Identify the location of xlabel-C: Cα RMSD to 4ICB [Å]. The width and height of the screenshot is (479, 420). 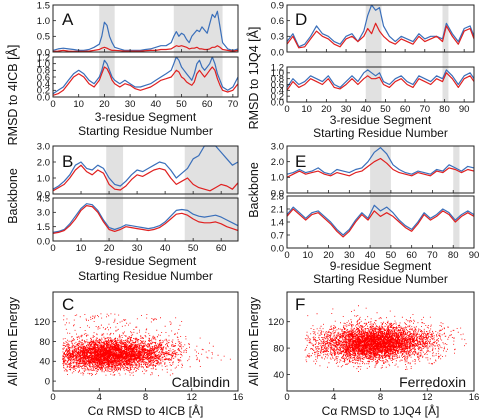
(146, 410).